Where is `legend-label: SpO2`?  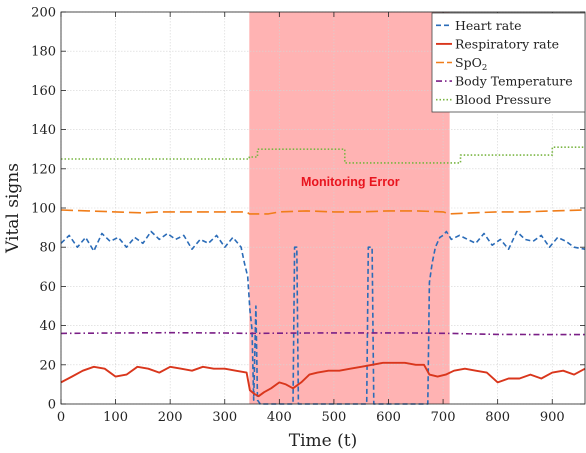 legend-label: SpO2 is located at coordinates (471, 64).